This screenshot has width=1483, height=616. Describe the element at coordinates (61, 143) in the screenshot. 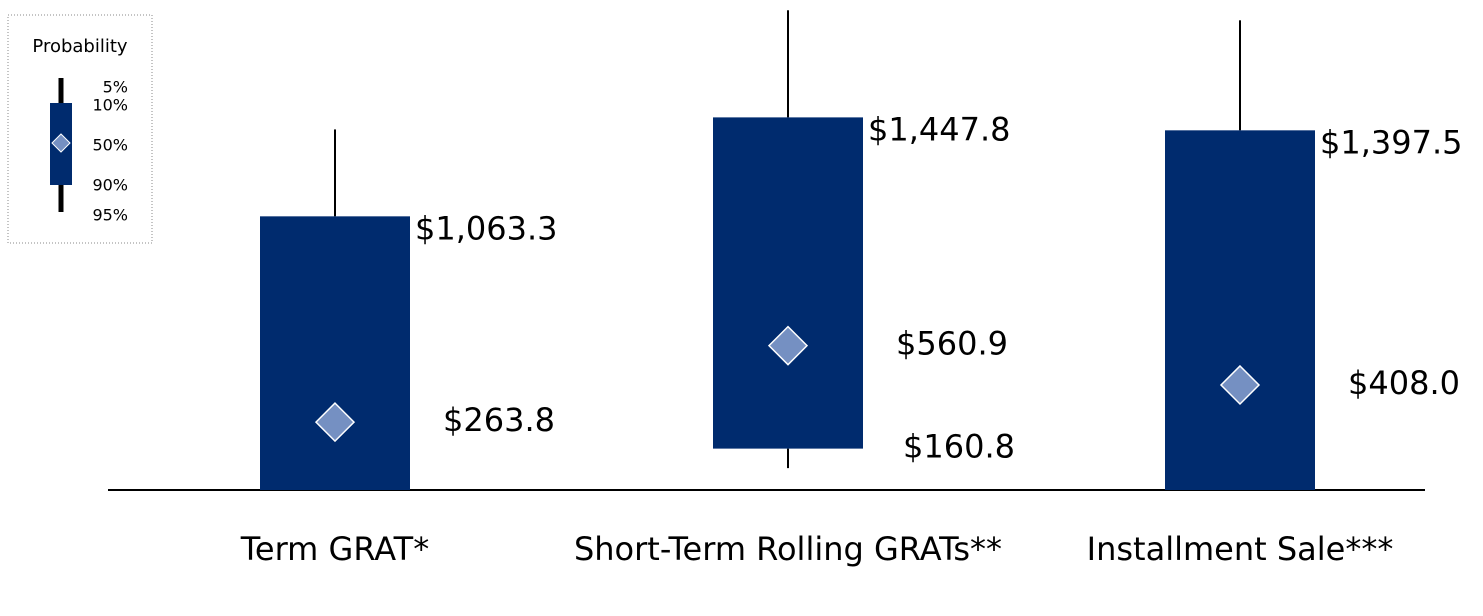

I see `legend-median-glyph` at that location.